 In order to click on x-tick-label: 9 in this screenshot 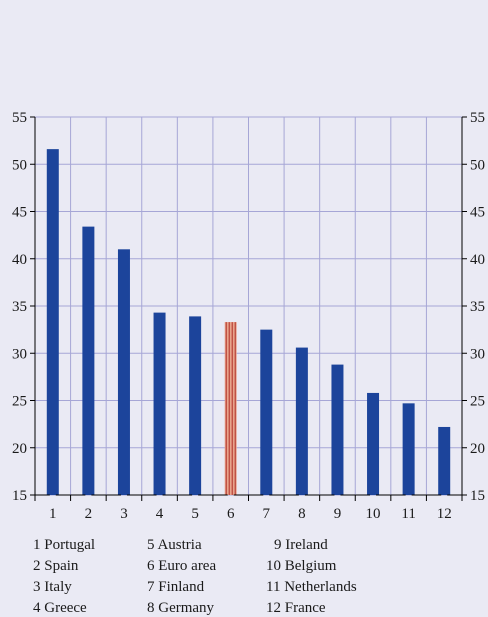, I will do `click(338, 514)`.